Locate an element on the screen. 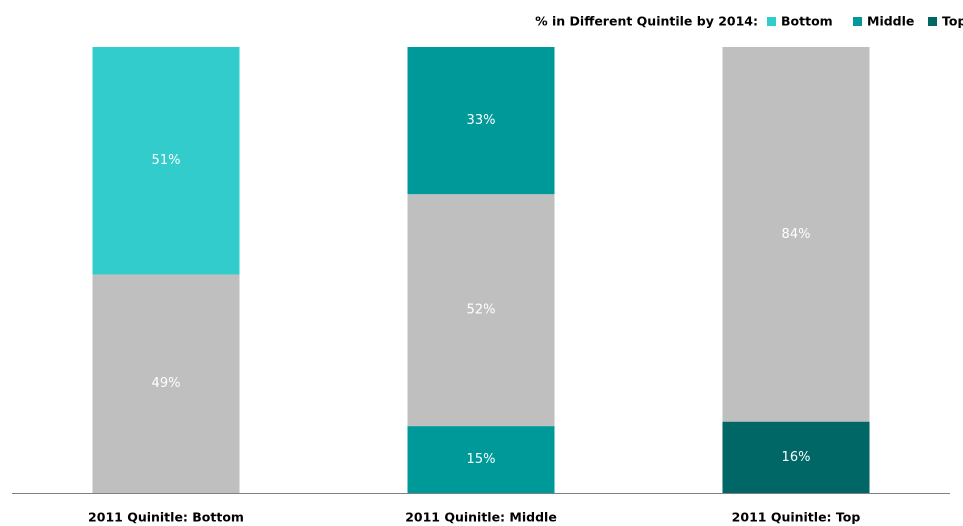 Image resolution: width=963 pixels, height=526 pixels. value-label: 49% is located at coordinates (166, 383).